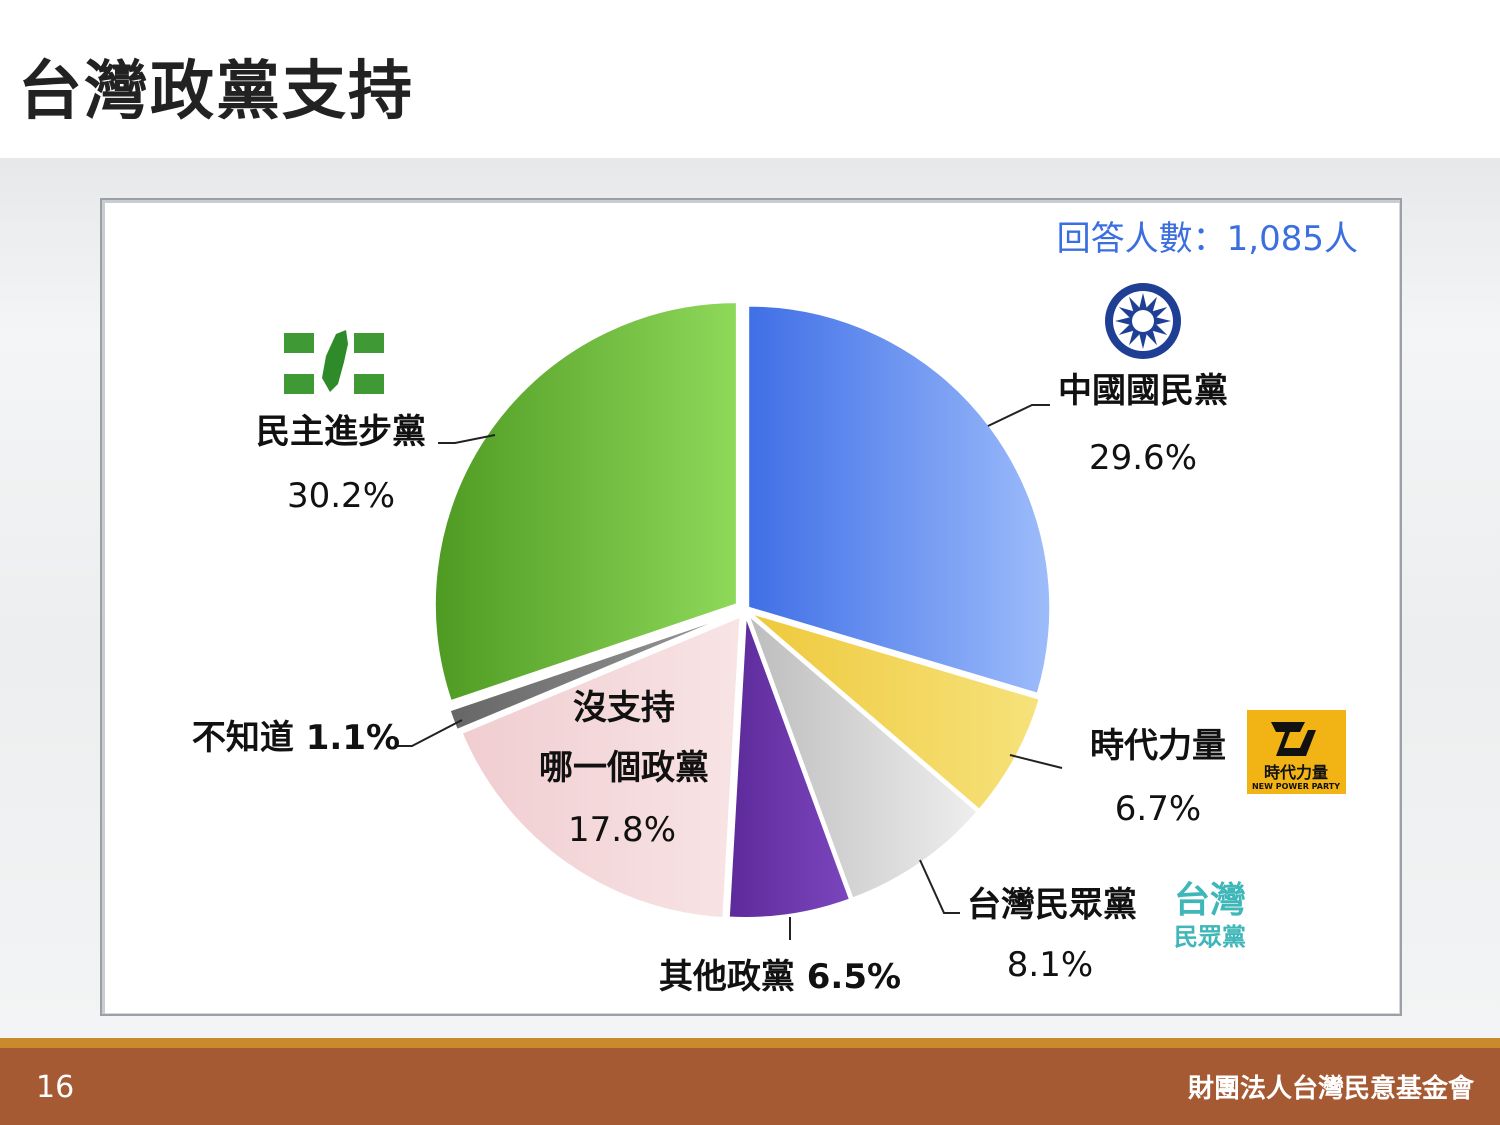 The height and width of the screenshot is (1125, 1500). What do you see at coordinates (789, 767) in the screenshot?
I see `slice-other` at bounding box center [789, 767].